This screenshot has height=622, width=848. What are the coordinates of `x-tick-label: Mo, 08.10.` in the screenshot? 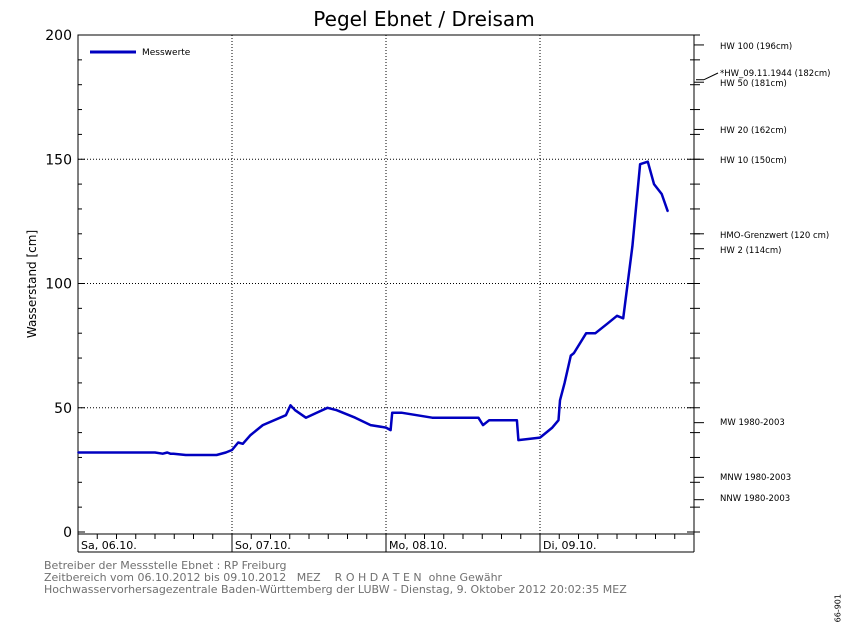 It's located at (418, 545).